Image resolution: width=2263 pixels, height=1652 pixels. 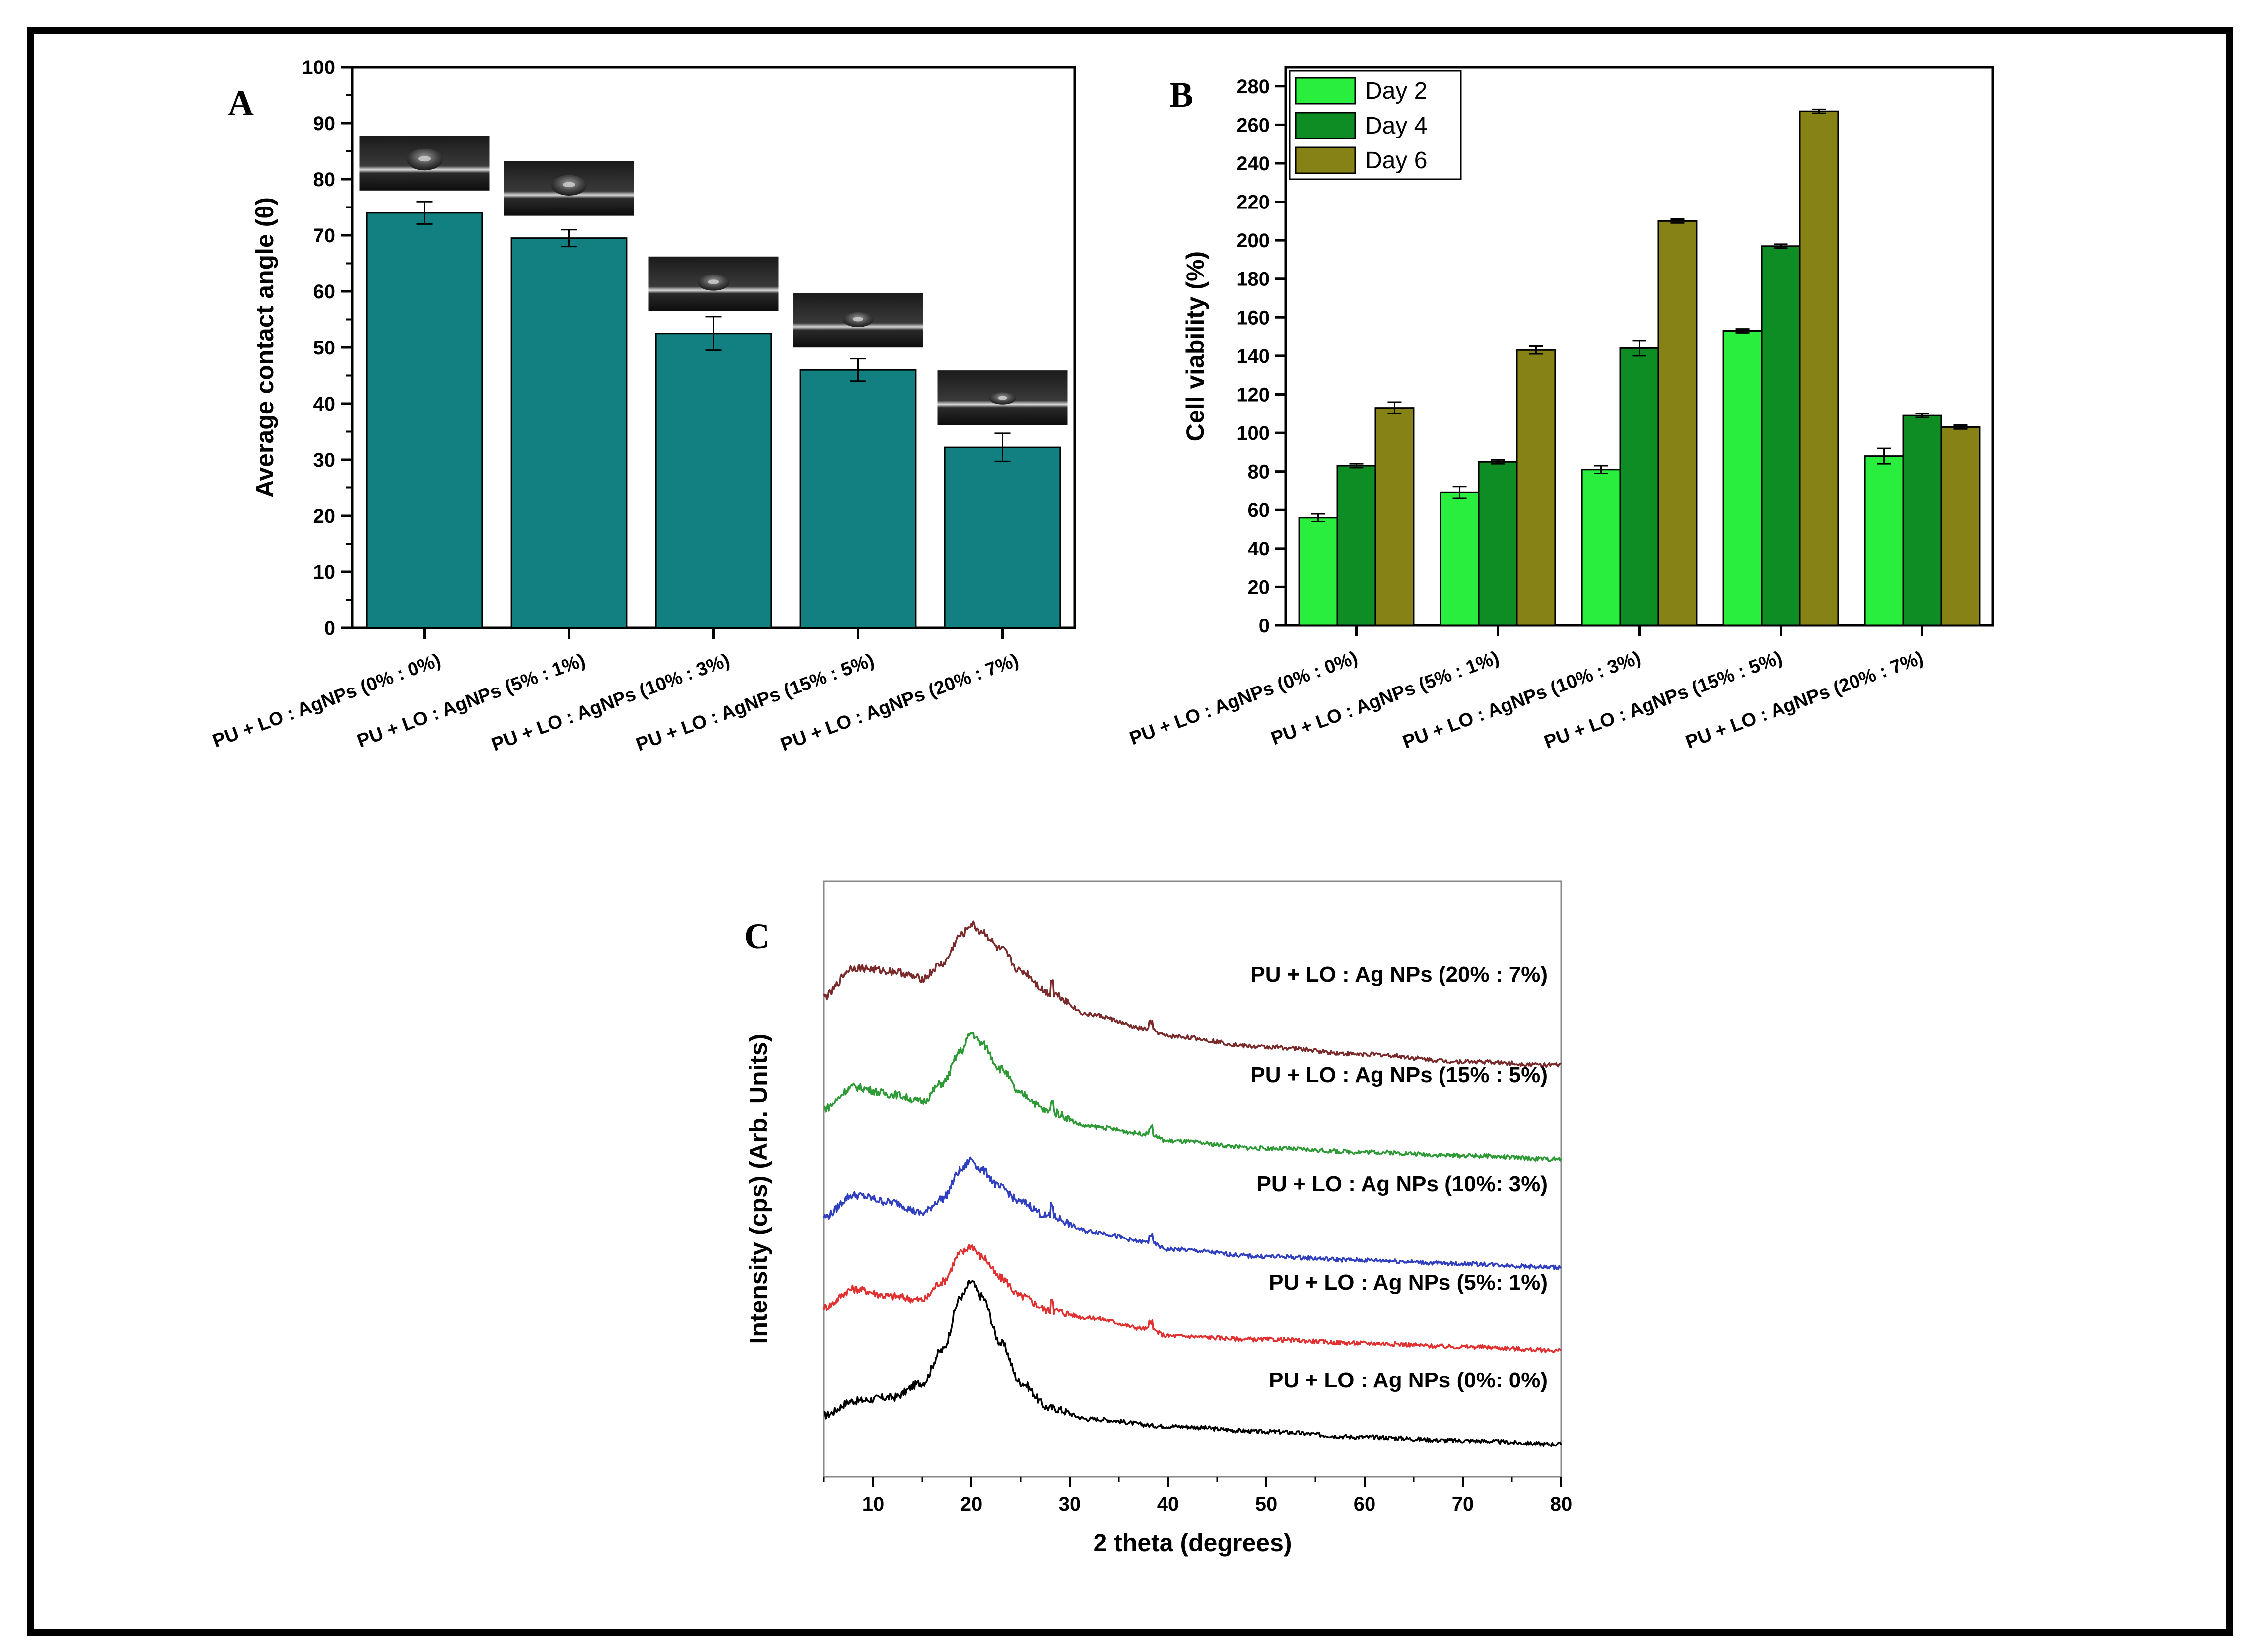 I want to click on panel-label-a: A, so click(x=241, y=103).